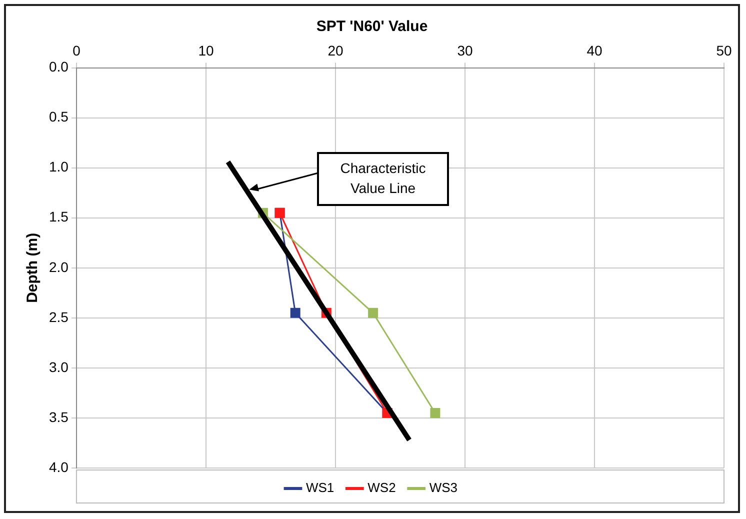  What do you see at coordinates (58, 216) in the screenshot?
I see `y-tick-label: 1.5` at bounding box center [58, 216].